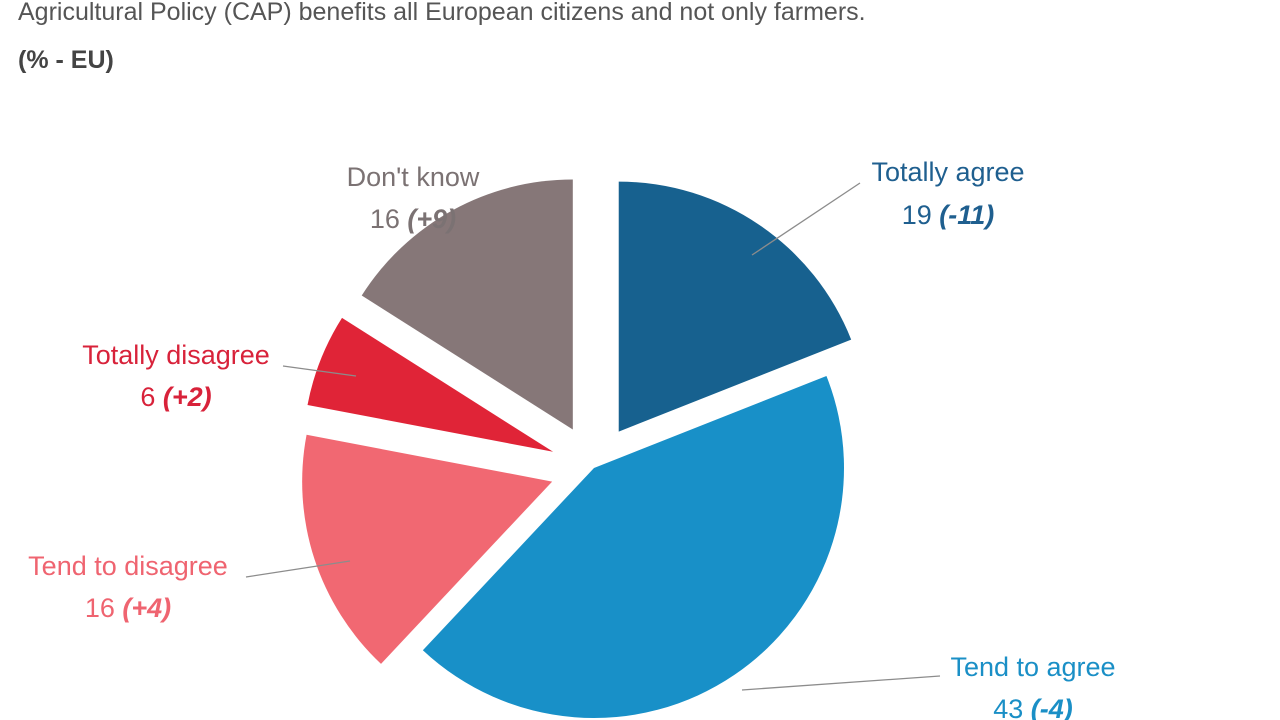 This screenshot has width=1280, height=720. I want to click on slice-label-tend-to-agree: Tend to agree, so click(1032, 667).